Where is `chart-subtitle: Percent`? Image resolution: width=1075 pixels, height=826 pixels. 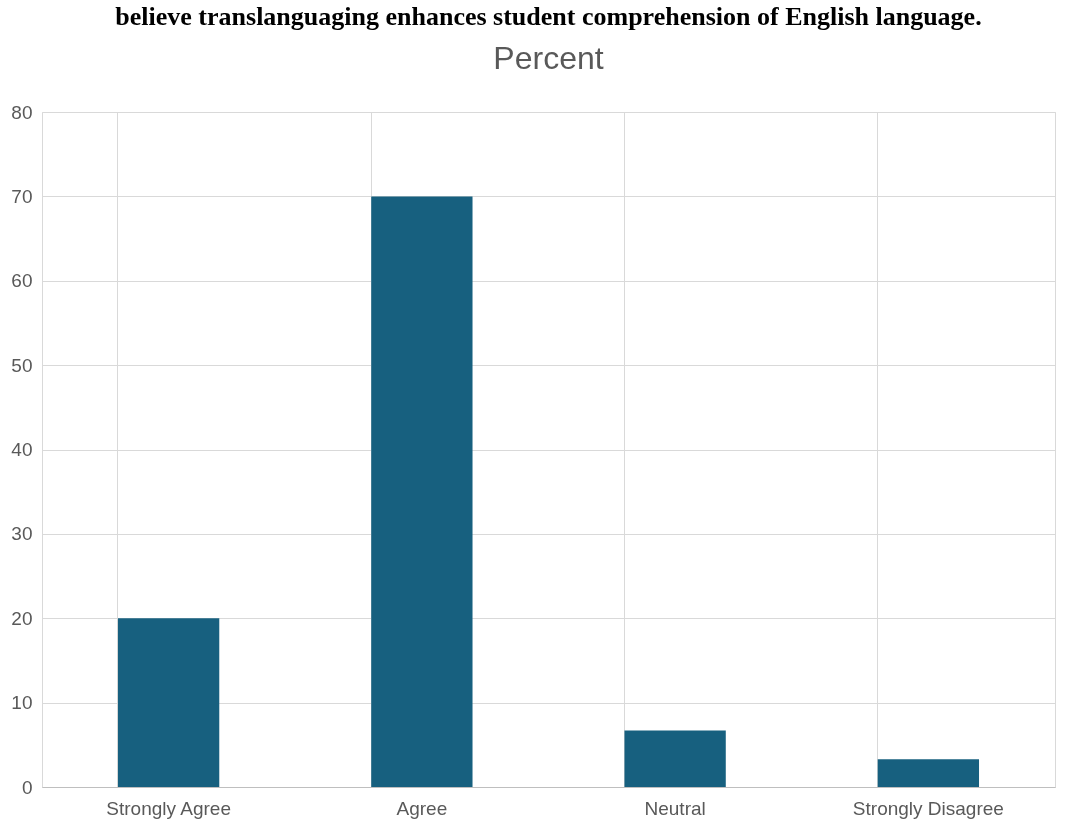 chart-subtitle: Percent is located at coordinates (548, 58).